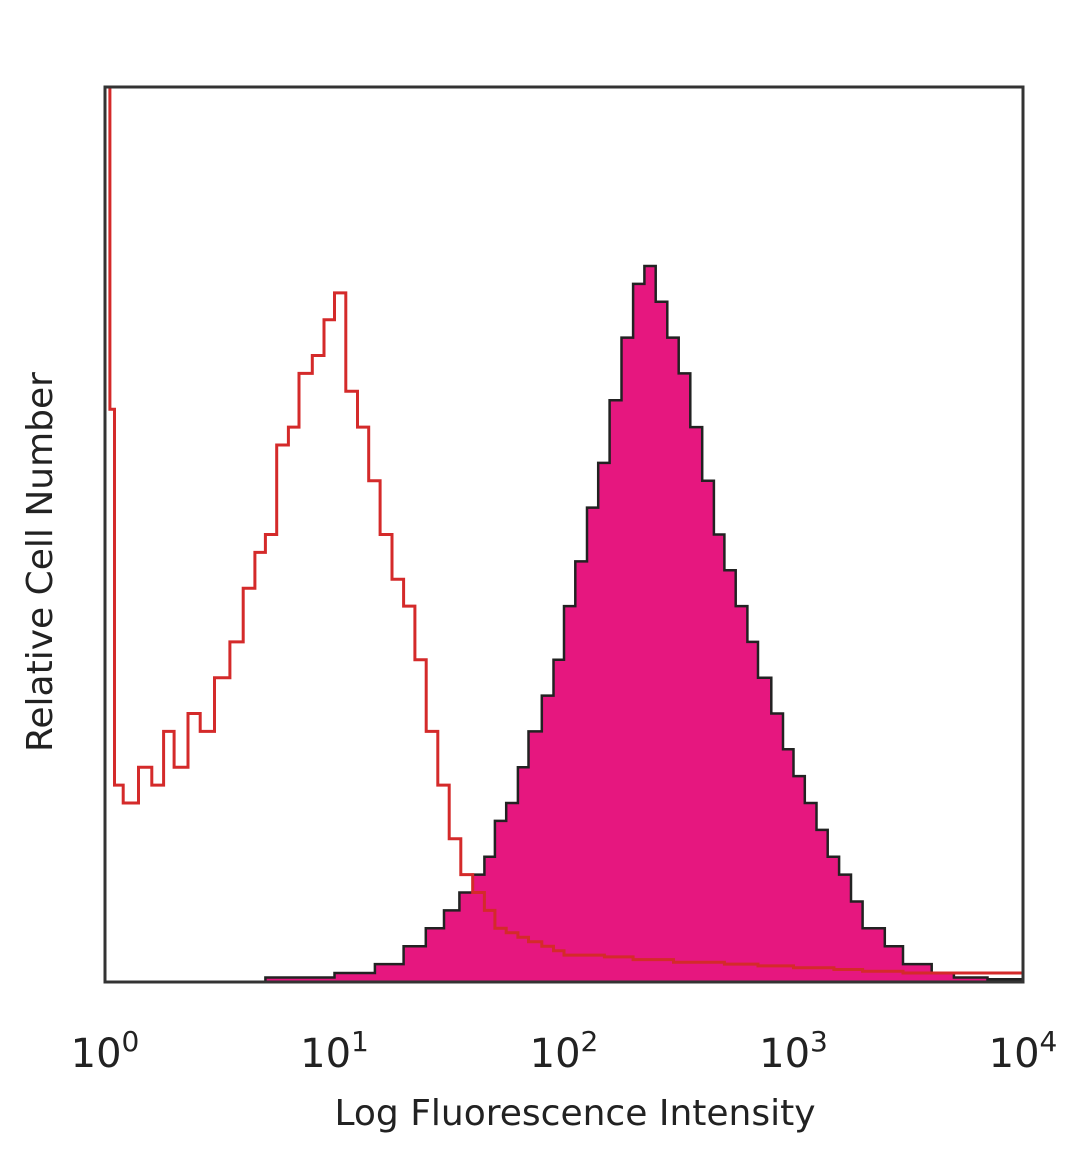 This screenshot has height=1169, width=1080. What do you see at coordinates (1049, 1041) in the screenshot?
I see `x-tick-exponent: 4` at bounding box center [1049, 1041].